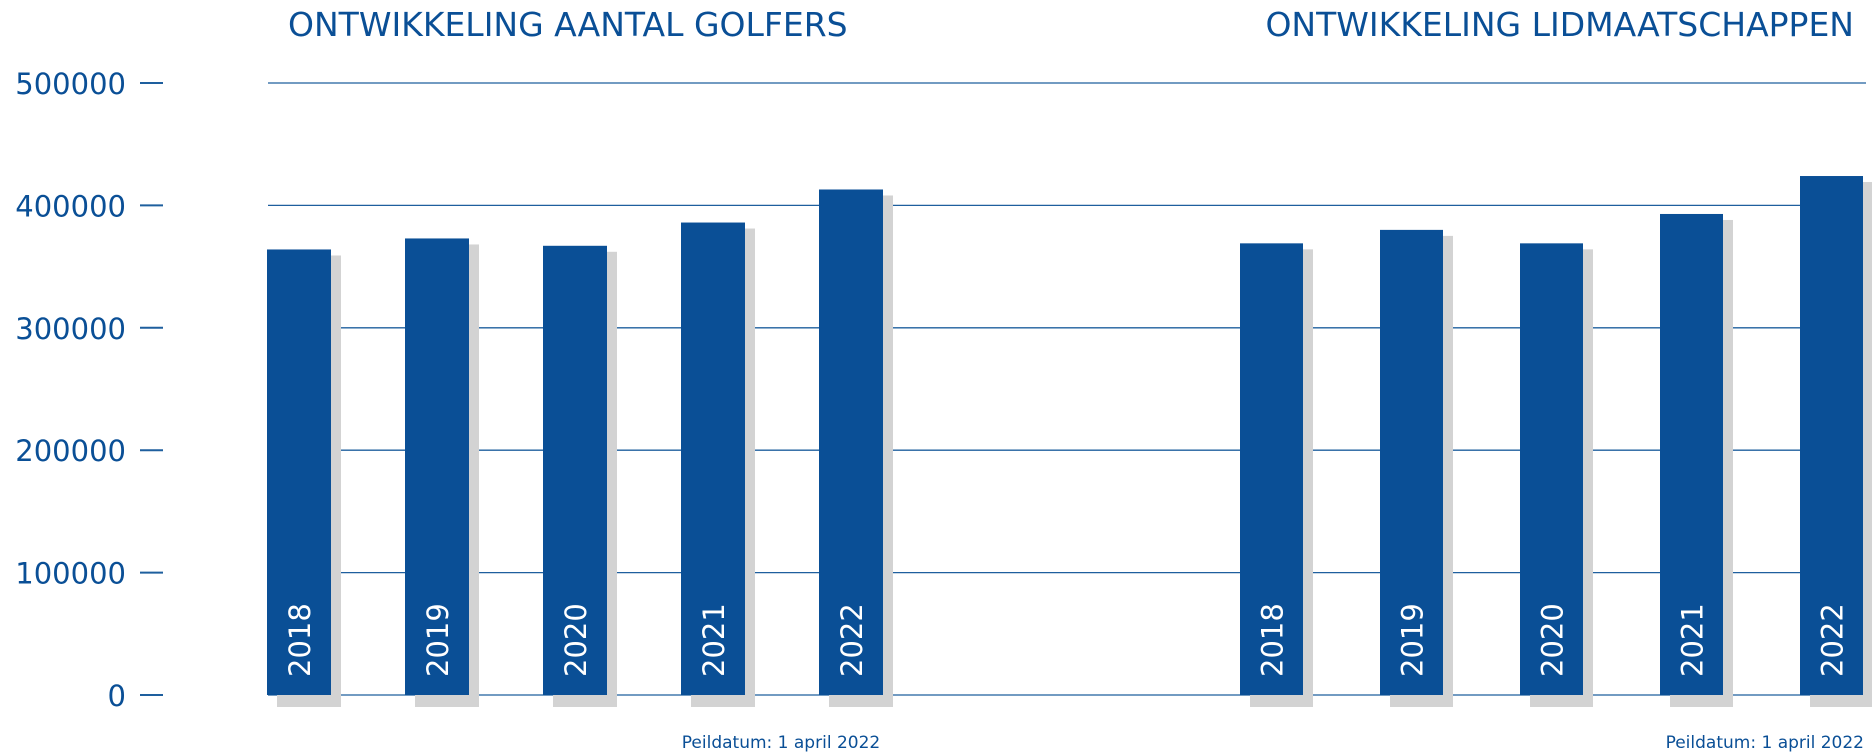 Image resolution: width=1872 pixels, height=752 pixels. Describe the element at coordinates (117, 696) in the screenshot. I see `y-tick-label: 0` at that location.